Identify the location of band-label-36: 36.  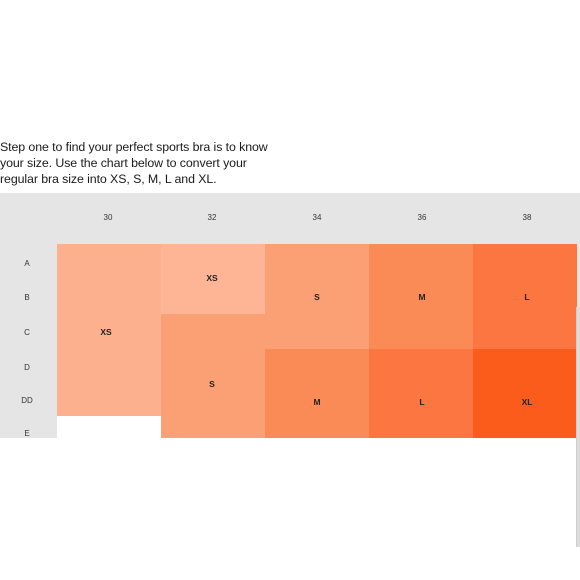
(422, 217).